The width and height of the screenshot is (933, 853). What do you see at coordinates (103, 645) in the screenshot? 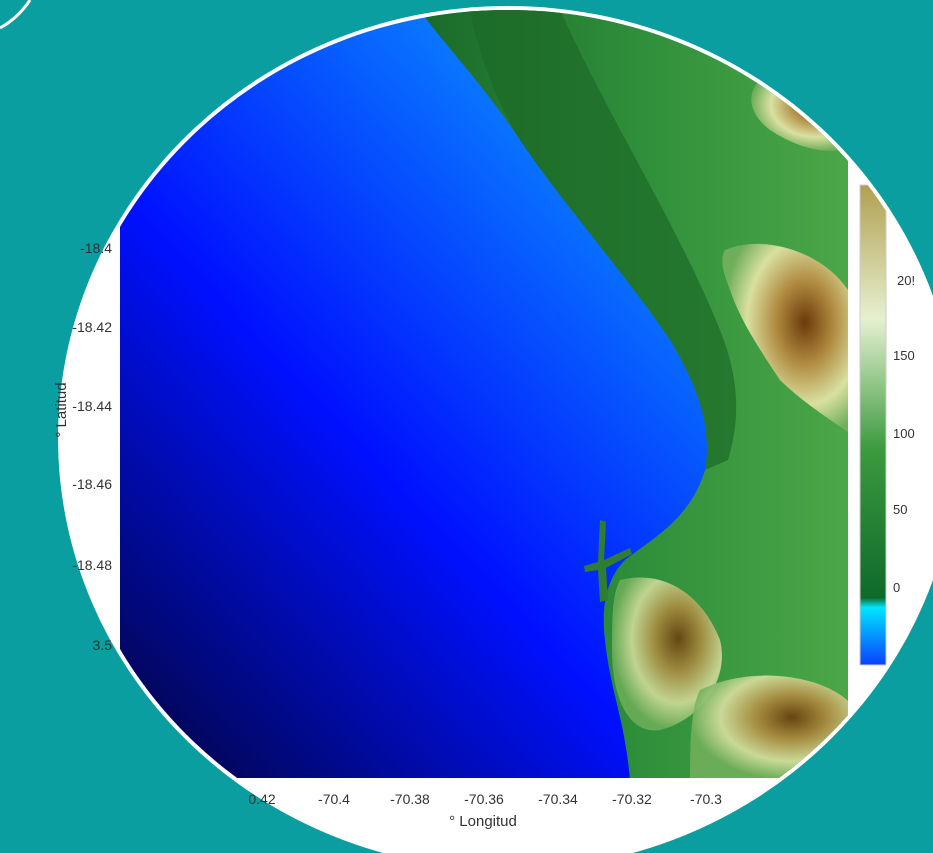
I see `y-tick-label: 3.5` at bounding box center [103, 645].